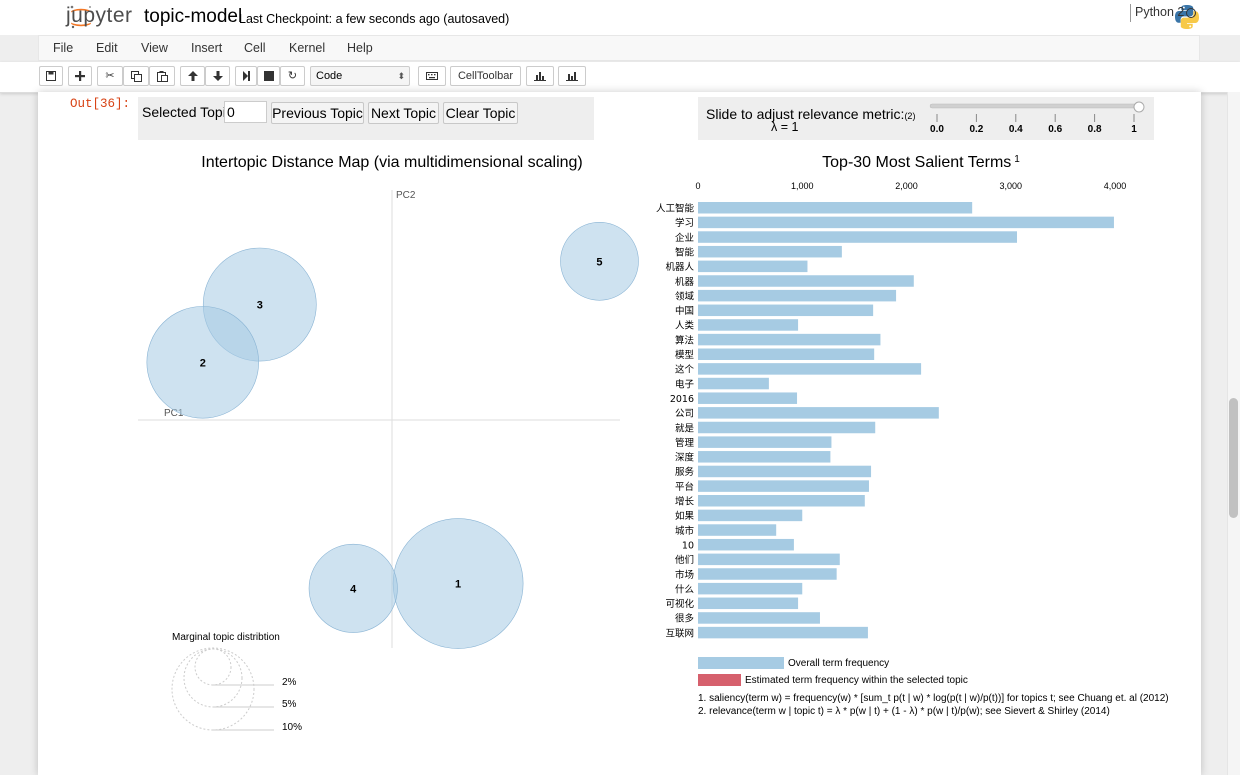  I want to click on term-label: 人类, so click(685, 326).